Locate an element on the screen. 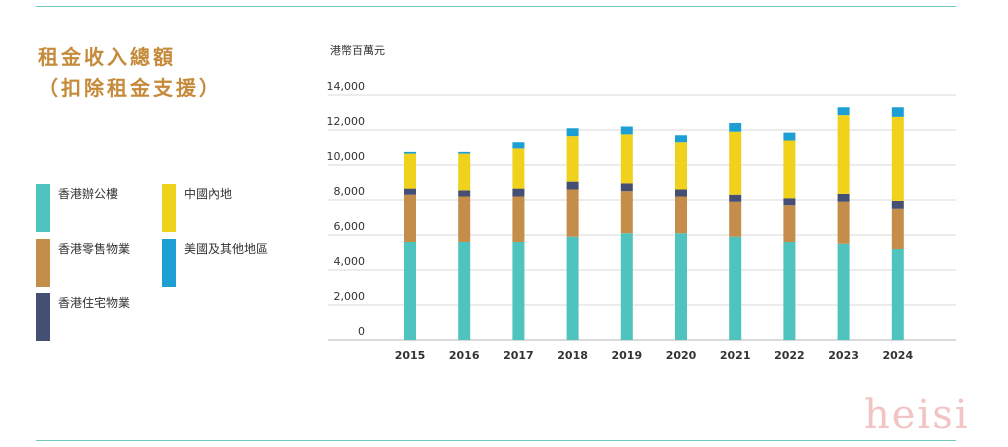  legend-label-hk-office: 香港辦公樓 is located at coordinates (88, 194).